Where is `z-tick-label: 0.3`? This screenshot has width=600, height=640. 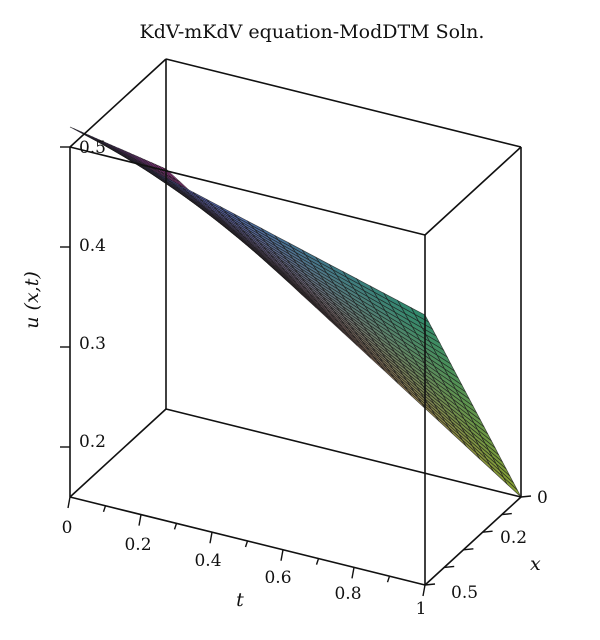 z-tick-label: 0.3 is located at coordinates (92, 344).